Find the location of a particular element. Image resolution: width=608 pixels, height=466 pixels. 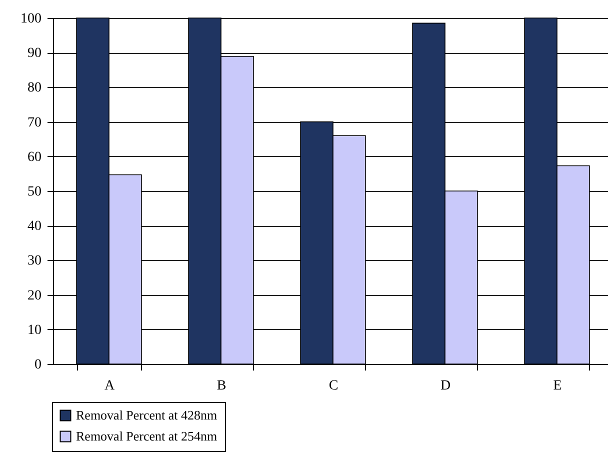

x-tick-label: E is located at coordinates (557, 386).